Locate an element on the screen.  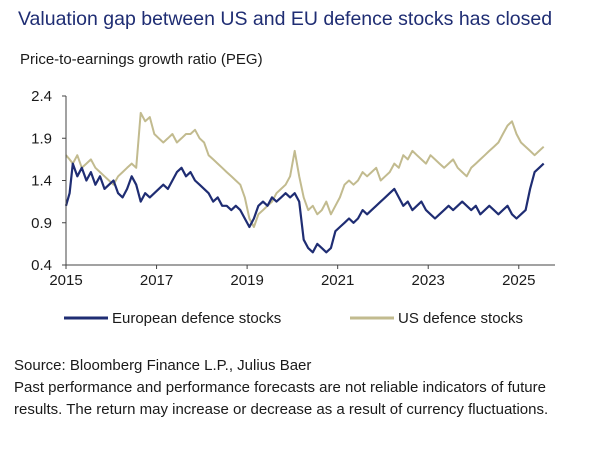
y-tick-label: 0.9 is located at coordinates (41, 223).